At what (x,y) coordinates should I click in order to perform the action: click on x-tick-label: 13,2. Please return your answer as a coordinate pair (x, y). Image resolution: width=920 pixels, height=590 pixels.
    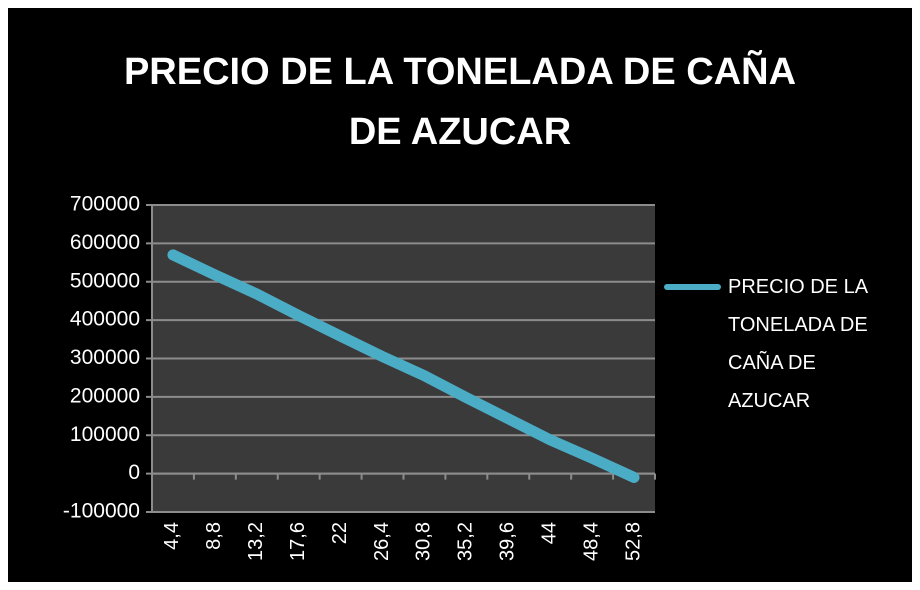
    Looking at the image, I should click on (256, 541).